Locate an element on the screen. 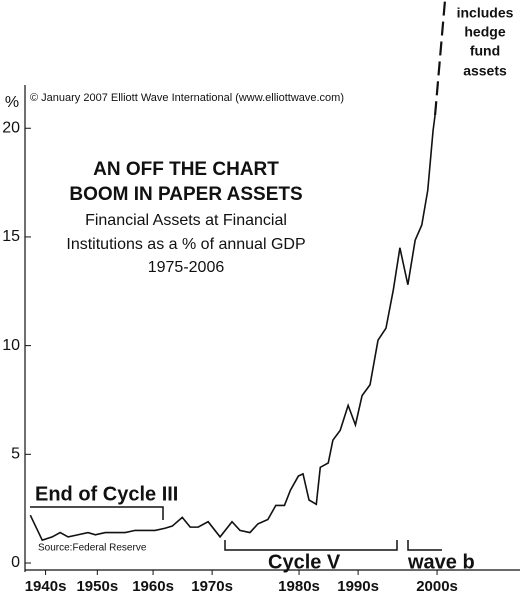  y-tick-label: 5 is located at coordinates (15, 454).